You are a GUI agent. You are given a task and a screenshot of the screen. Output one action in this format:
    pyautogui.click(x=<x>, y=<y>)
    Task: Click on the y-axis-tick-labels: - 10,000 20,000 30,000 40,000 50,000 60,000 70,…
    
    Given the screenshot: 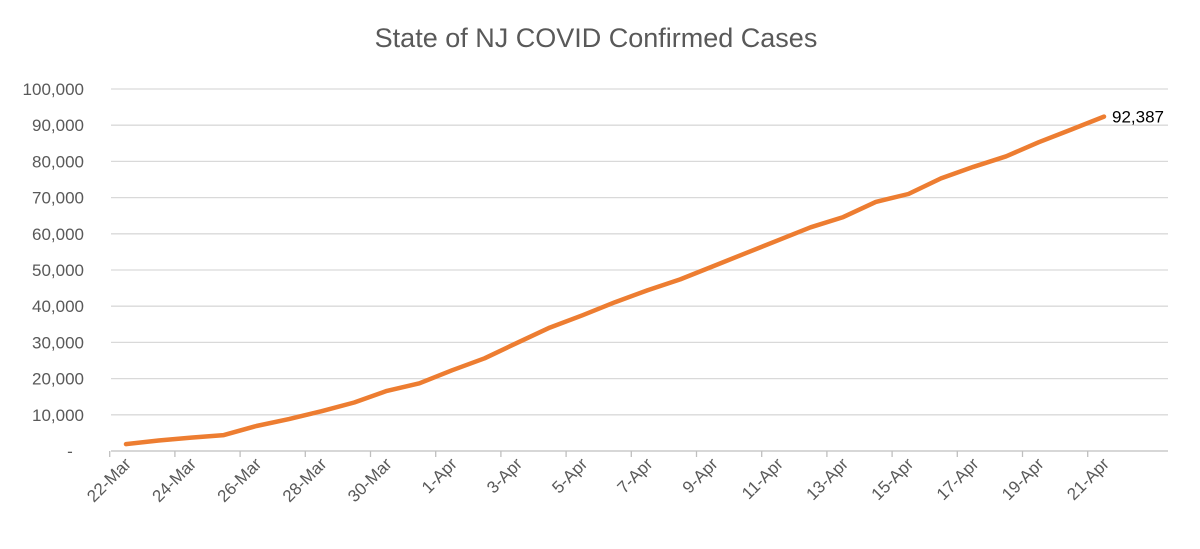 What is the action you would take?
    pyautogui.click(x=53, y=270)
    